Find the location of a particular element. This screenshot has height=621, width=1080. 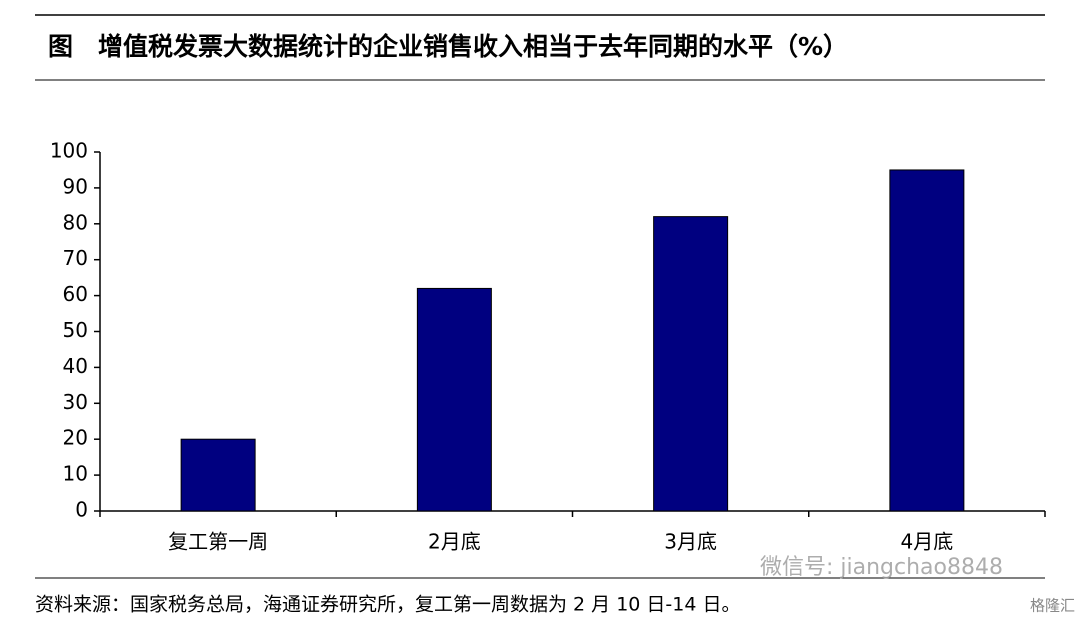

y-tick-label: 70 is located at coordinates (75, 258).